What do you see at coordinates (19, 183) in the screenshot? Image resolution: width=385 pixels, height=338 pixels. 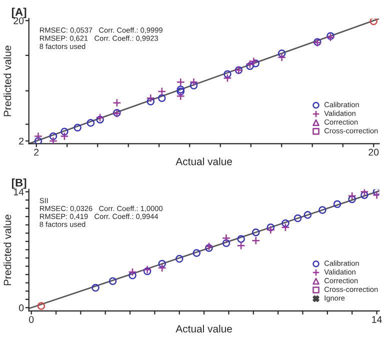 I see `chart-title: [B]` at bounding box center [19, 183].